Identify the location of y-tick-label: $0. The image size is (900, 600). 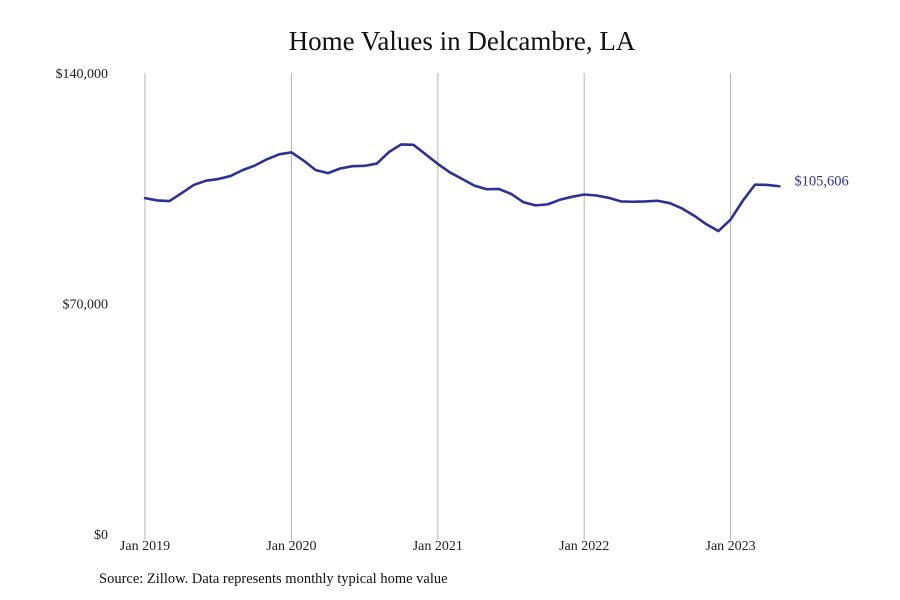
(101, 535).